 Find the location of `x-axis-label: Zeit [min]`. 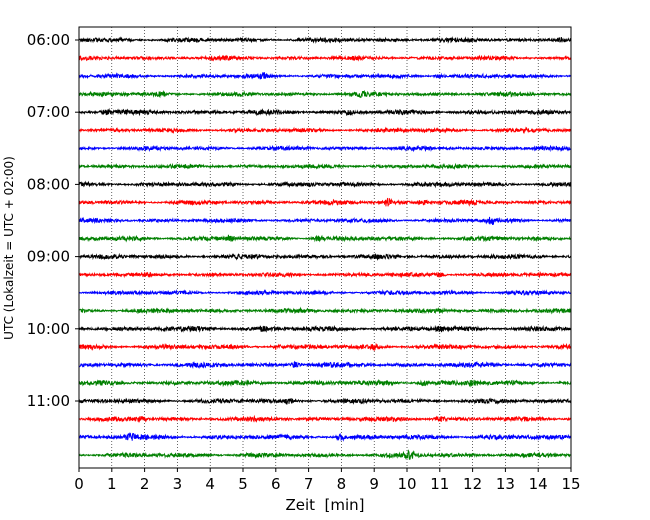

x-axis-label: Zeit [min] is located at coordinates (324, 505).